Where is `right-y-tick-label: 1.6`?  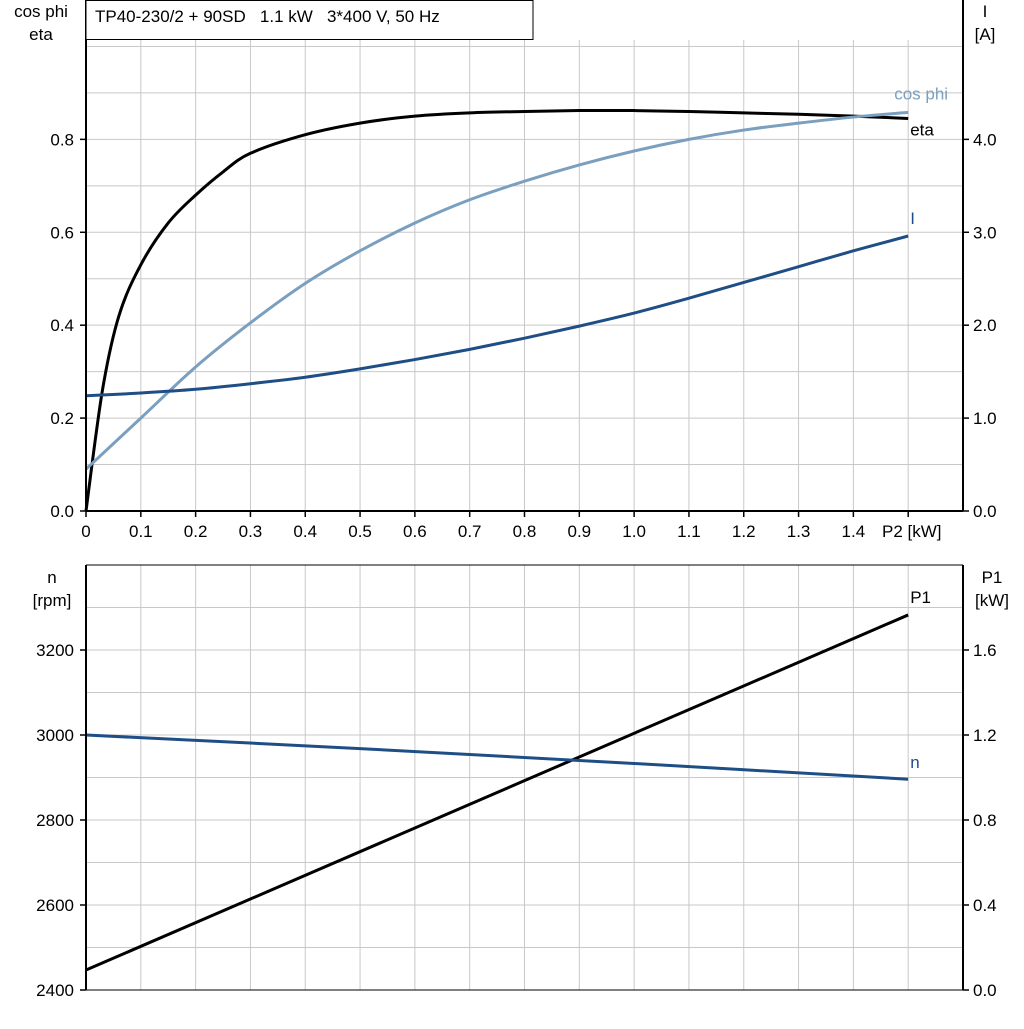 right-y-tick-label: 1.6 is located at coordinates (985, 650).